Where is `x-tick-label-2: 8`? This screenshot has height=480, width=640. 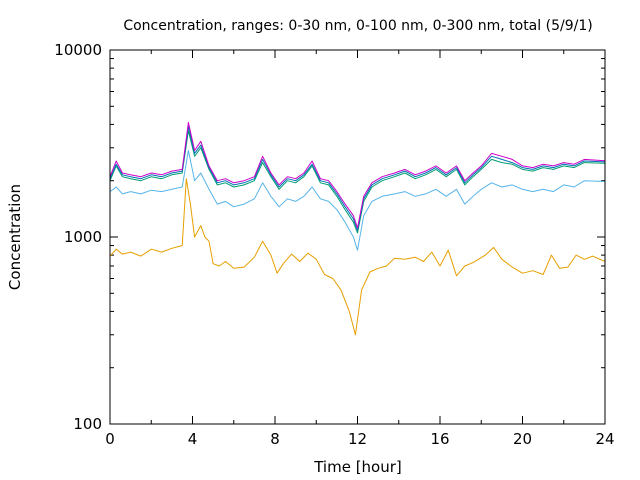
x-tick-label-2: 8 is located at coordinates (275, 439).